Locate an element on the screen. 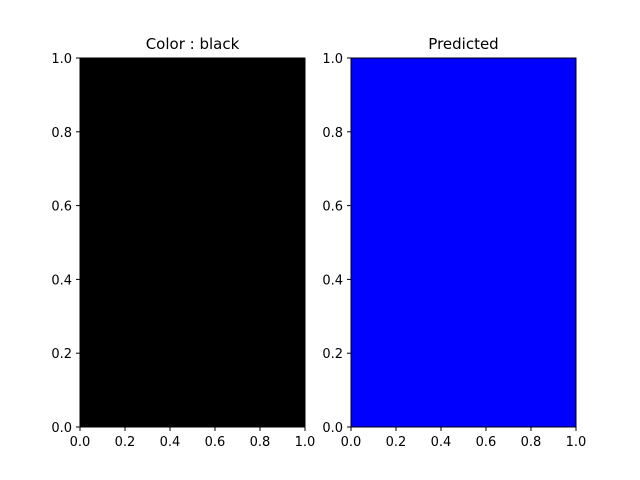 Image resolution: width=640 pixels, height=480 pixels. right-y-tick-label: 0.0 is located at coordinates (332, 428).